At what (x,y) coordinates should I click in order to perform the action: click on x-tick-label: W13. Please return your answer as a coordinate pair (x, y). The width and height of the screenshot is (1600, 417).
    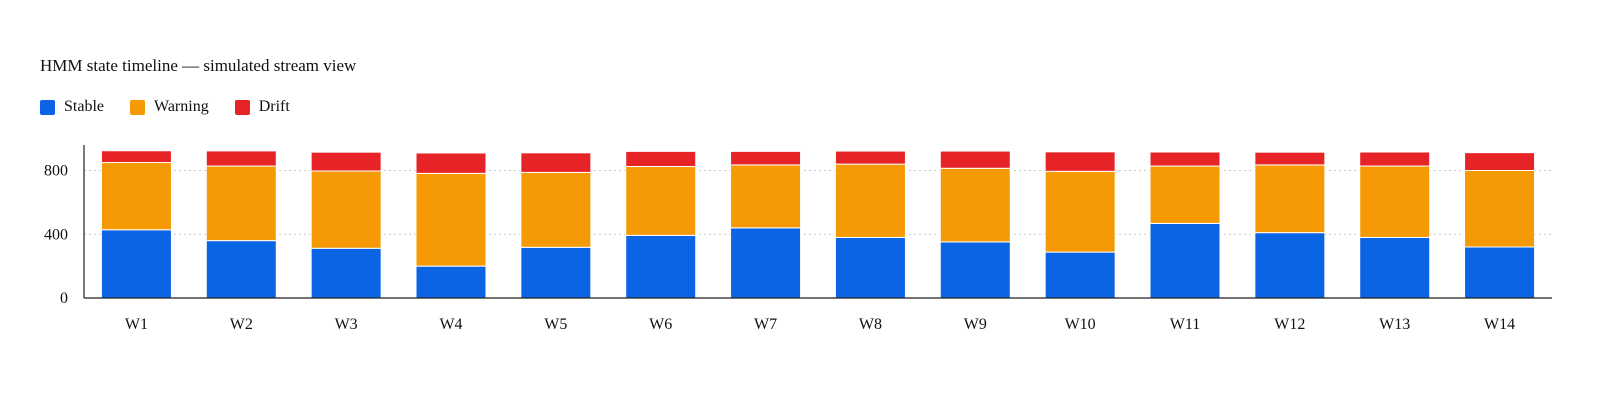
    Looking at the image, I should click on (1394, 324).